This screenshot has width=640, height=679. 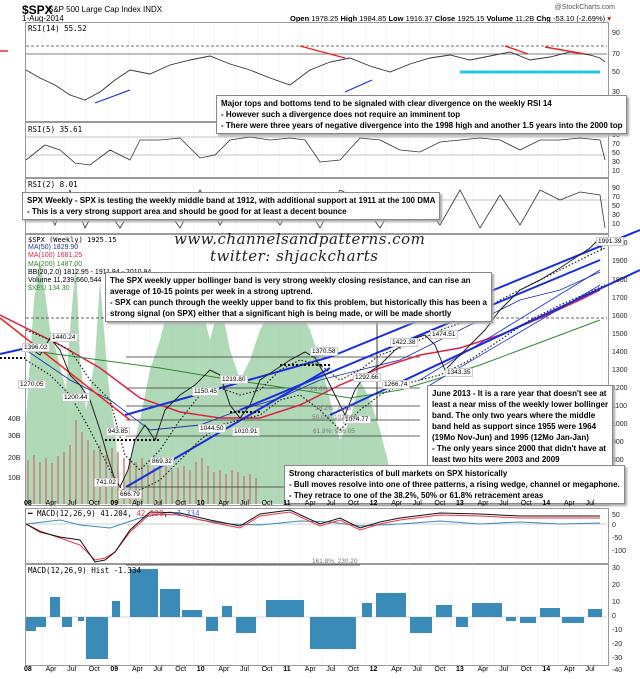 I want to click on high-value: 1984.85, so click(x=373, y=18).